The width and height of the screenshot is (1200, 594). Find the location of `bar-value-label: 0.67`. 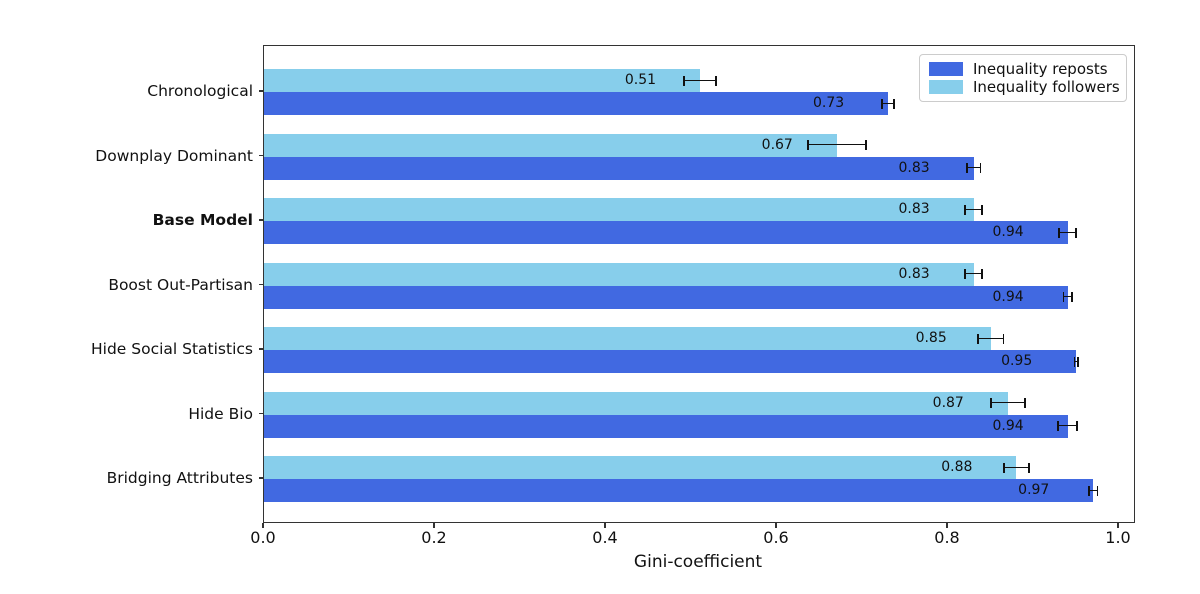

bar-value-label: 0.67 is located at coordinates (777, 144).